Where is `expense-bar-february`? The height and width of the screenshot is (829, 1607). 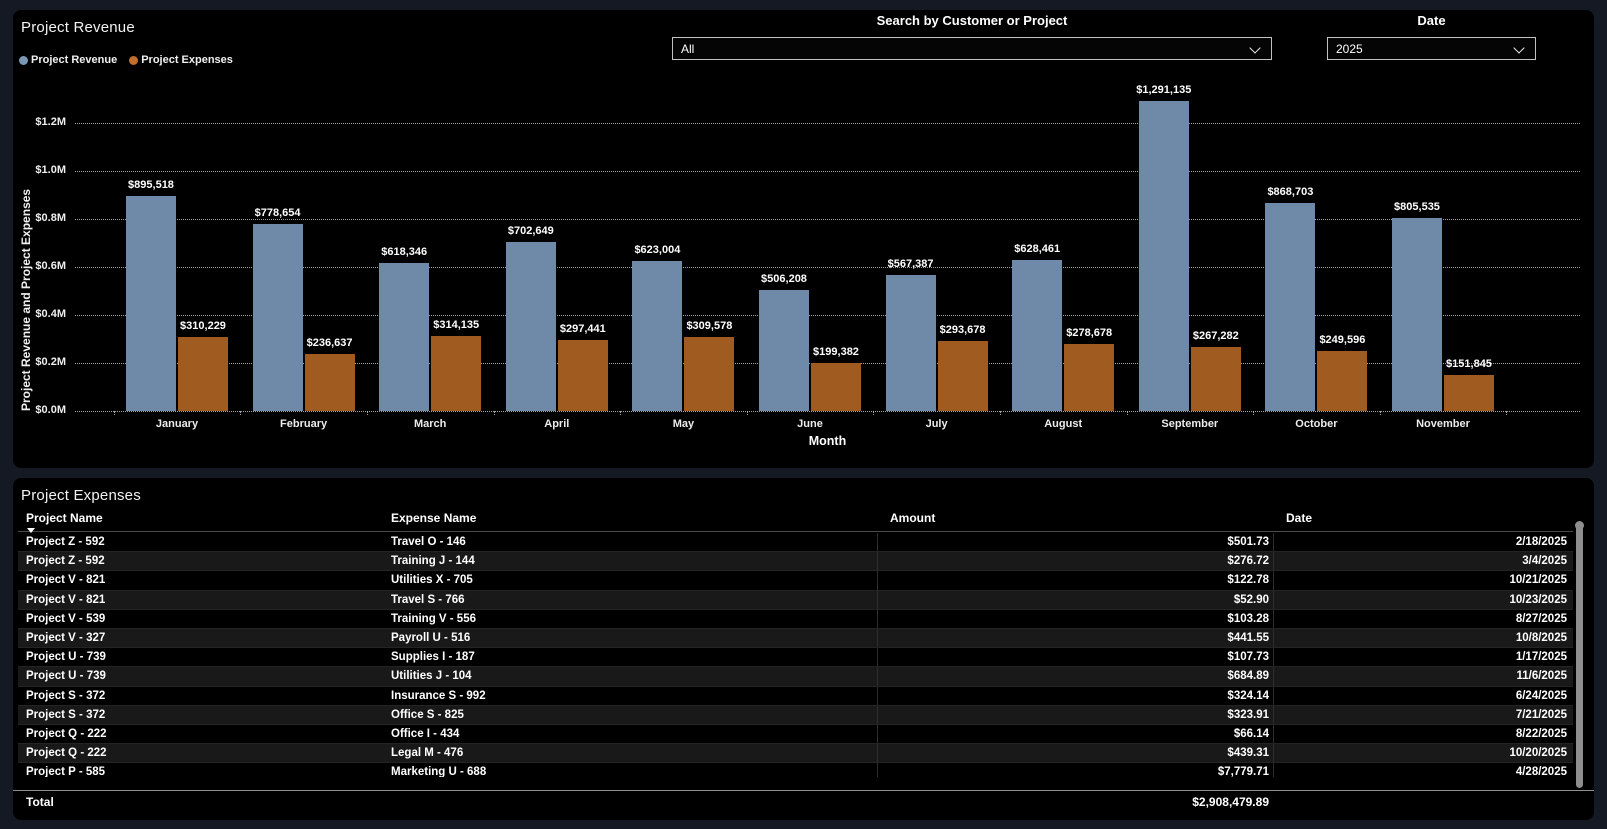
expense-bar-february is located at coordinates (329, 382).